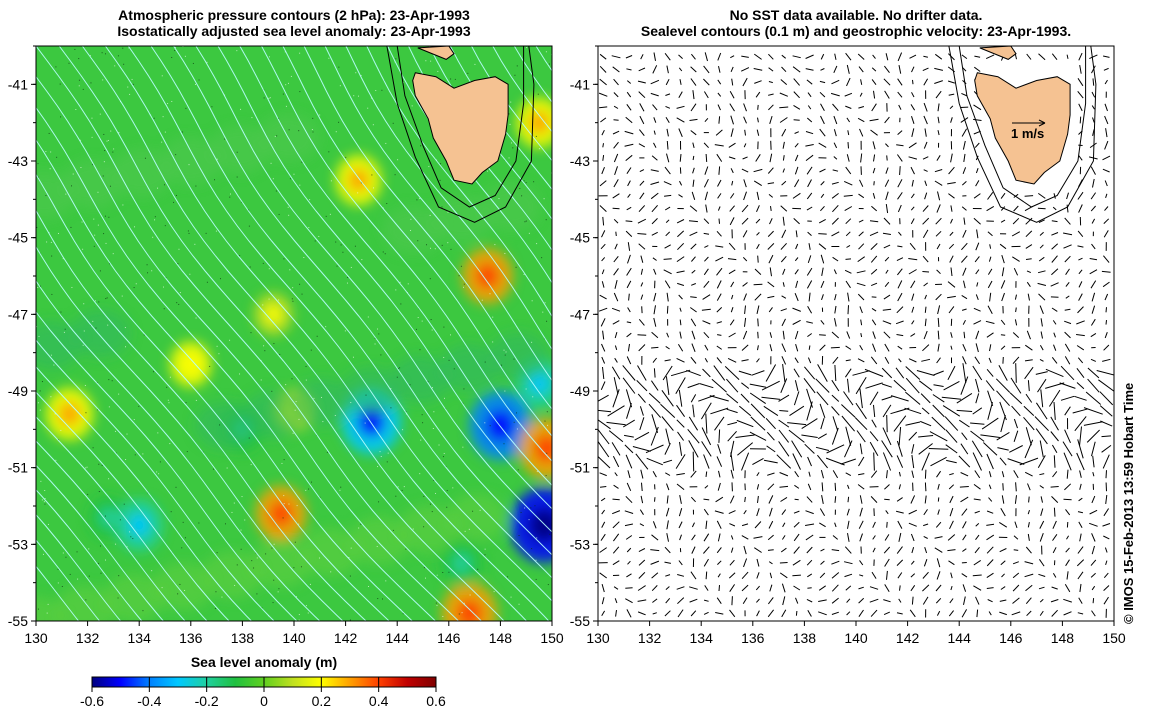  I want to click on y-tick-label: -49, so click(580, 391).